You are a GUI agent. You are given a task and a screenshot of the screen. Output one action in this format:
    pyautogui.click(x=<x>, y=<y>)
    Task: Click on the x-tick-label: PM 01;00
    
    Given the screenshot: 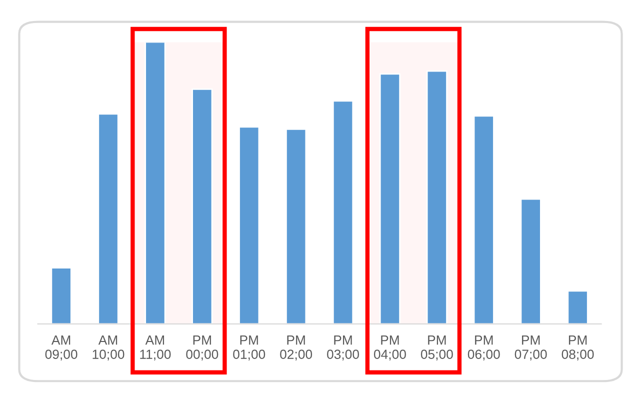 What is the action you would take?
    pyautogui.click(x=249, y=348)
    